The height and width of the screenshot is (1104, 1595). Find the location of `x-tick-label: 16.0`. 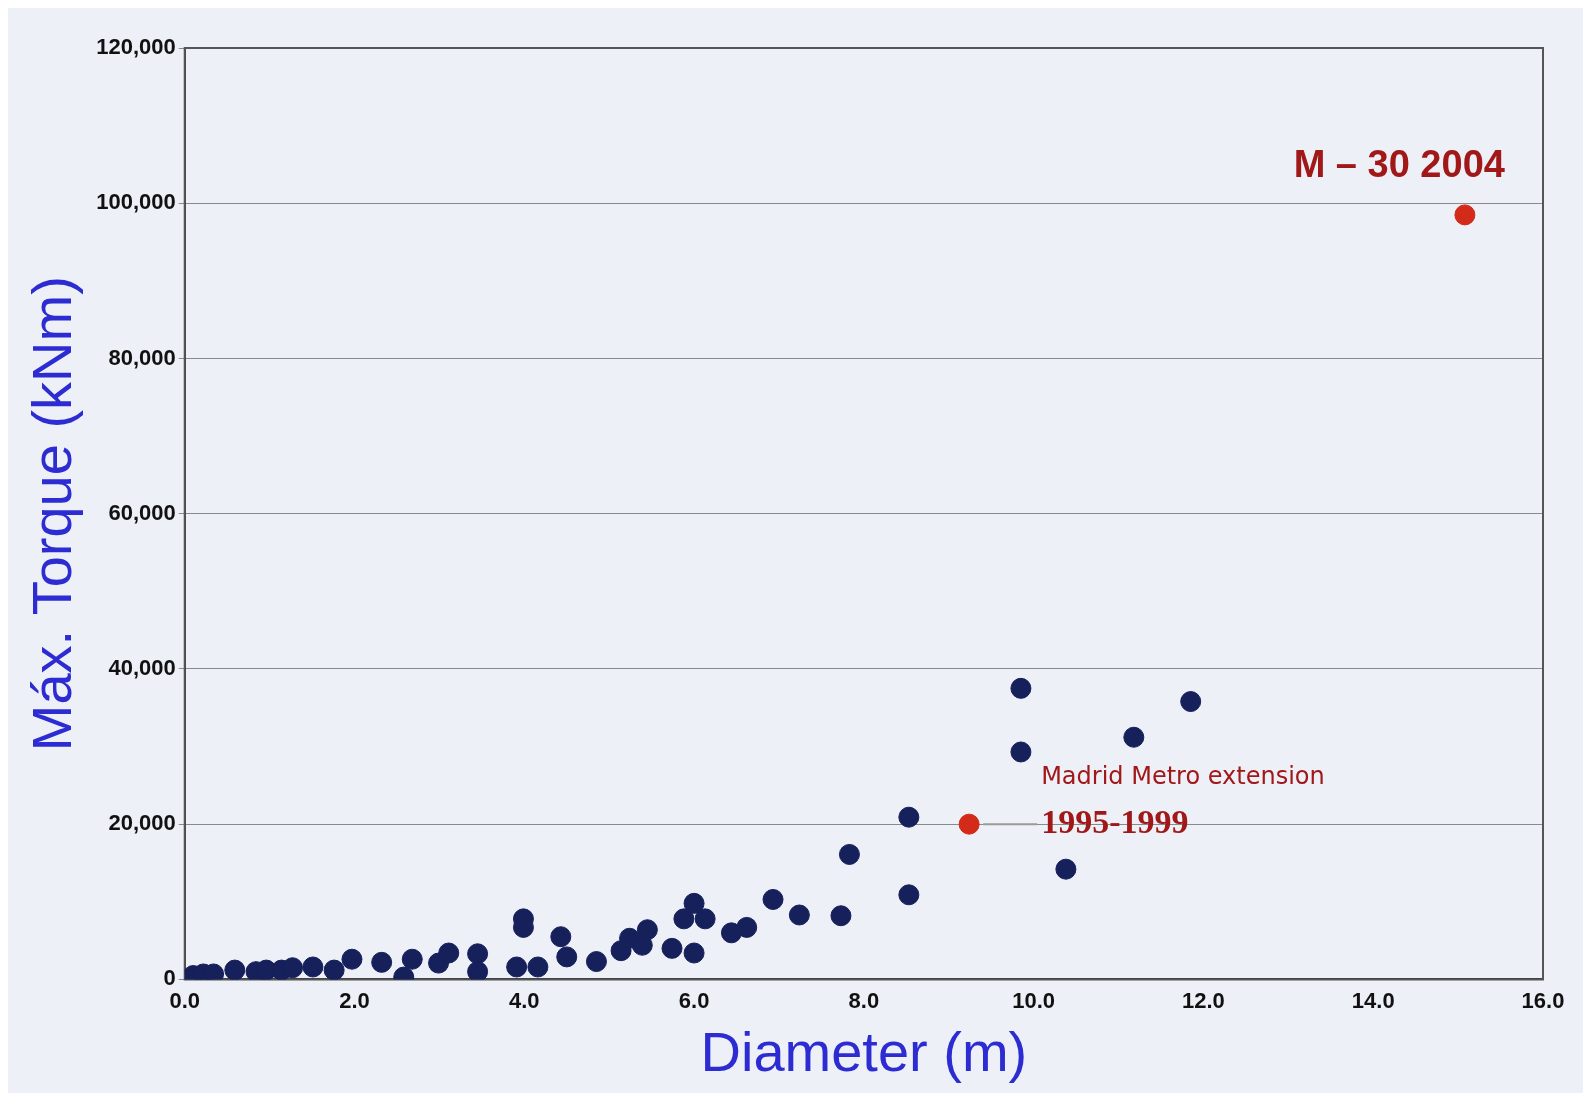

x-tick-label: 16.0 is located at coordinates (1543, 1000).